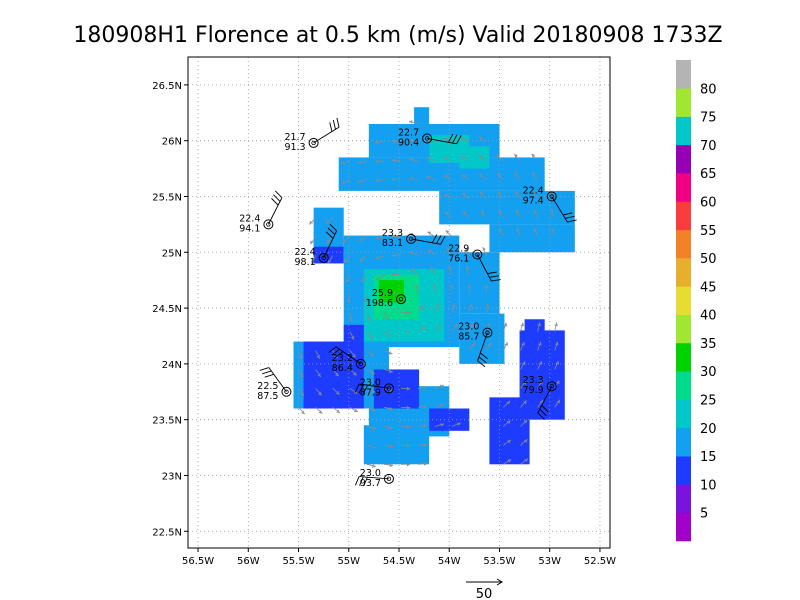 This screenshot has height=600, width=800. Describe the element at coordinates (458, 259) in the screenshot. I see `station-pressure: 76.1` at that location.